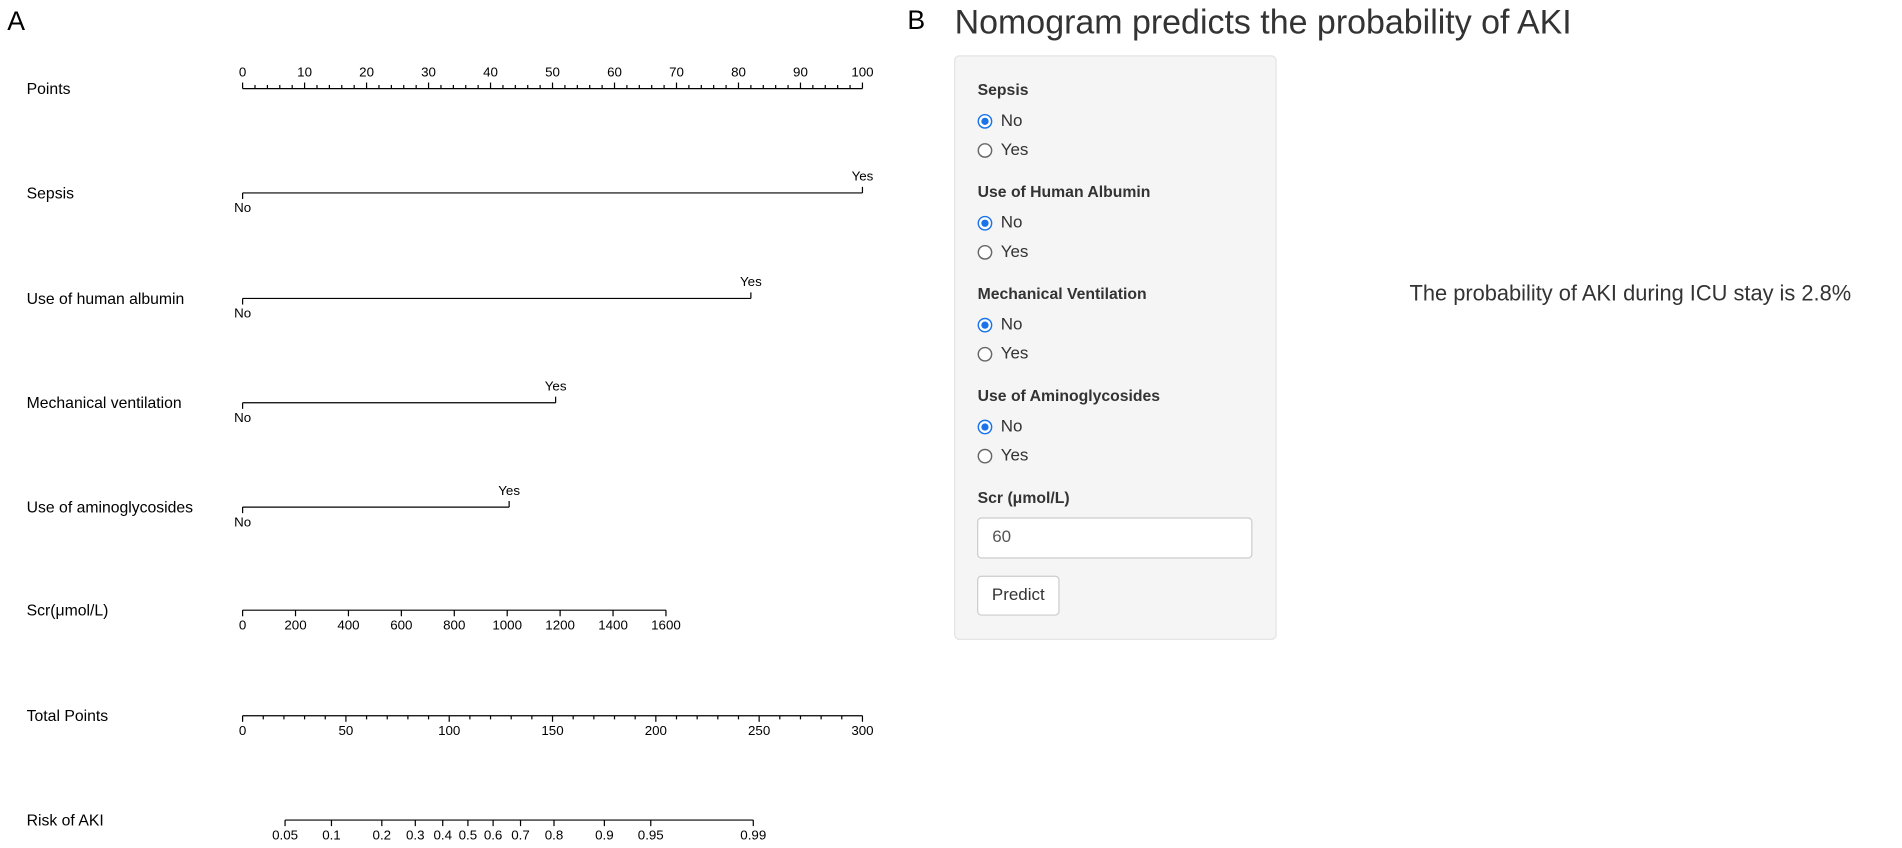 The width and height of the screenshot is (1902, 848). What do you see at coordinates (738, 71) in the screenshot?
I see `tick-label: 80` at bounding box center [738, 71].